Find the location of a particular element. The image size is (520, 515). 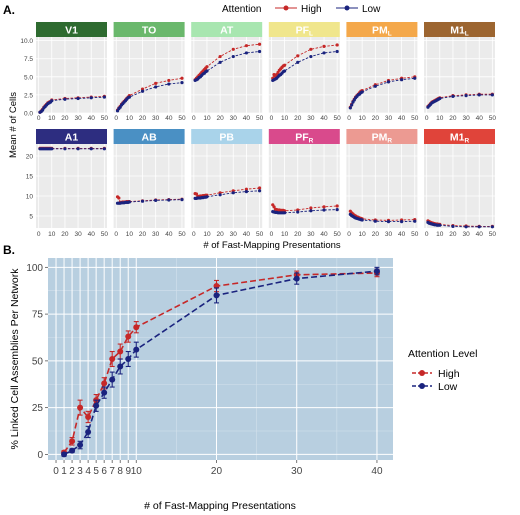

facet-pb: PB 0 10 20 30 40 50 is located at coordinates (227, 183).